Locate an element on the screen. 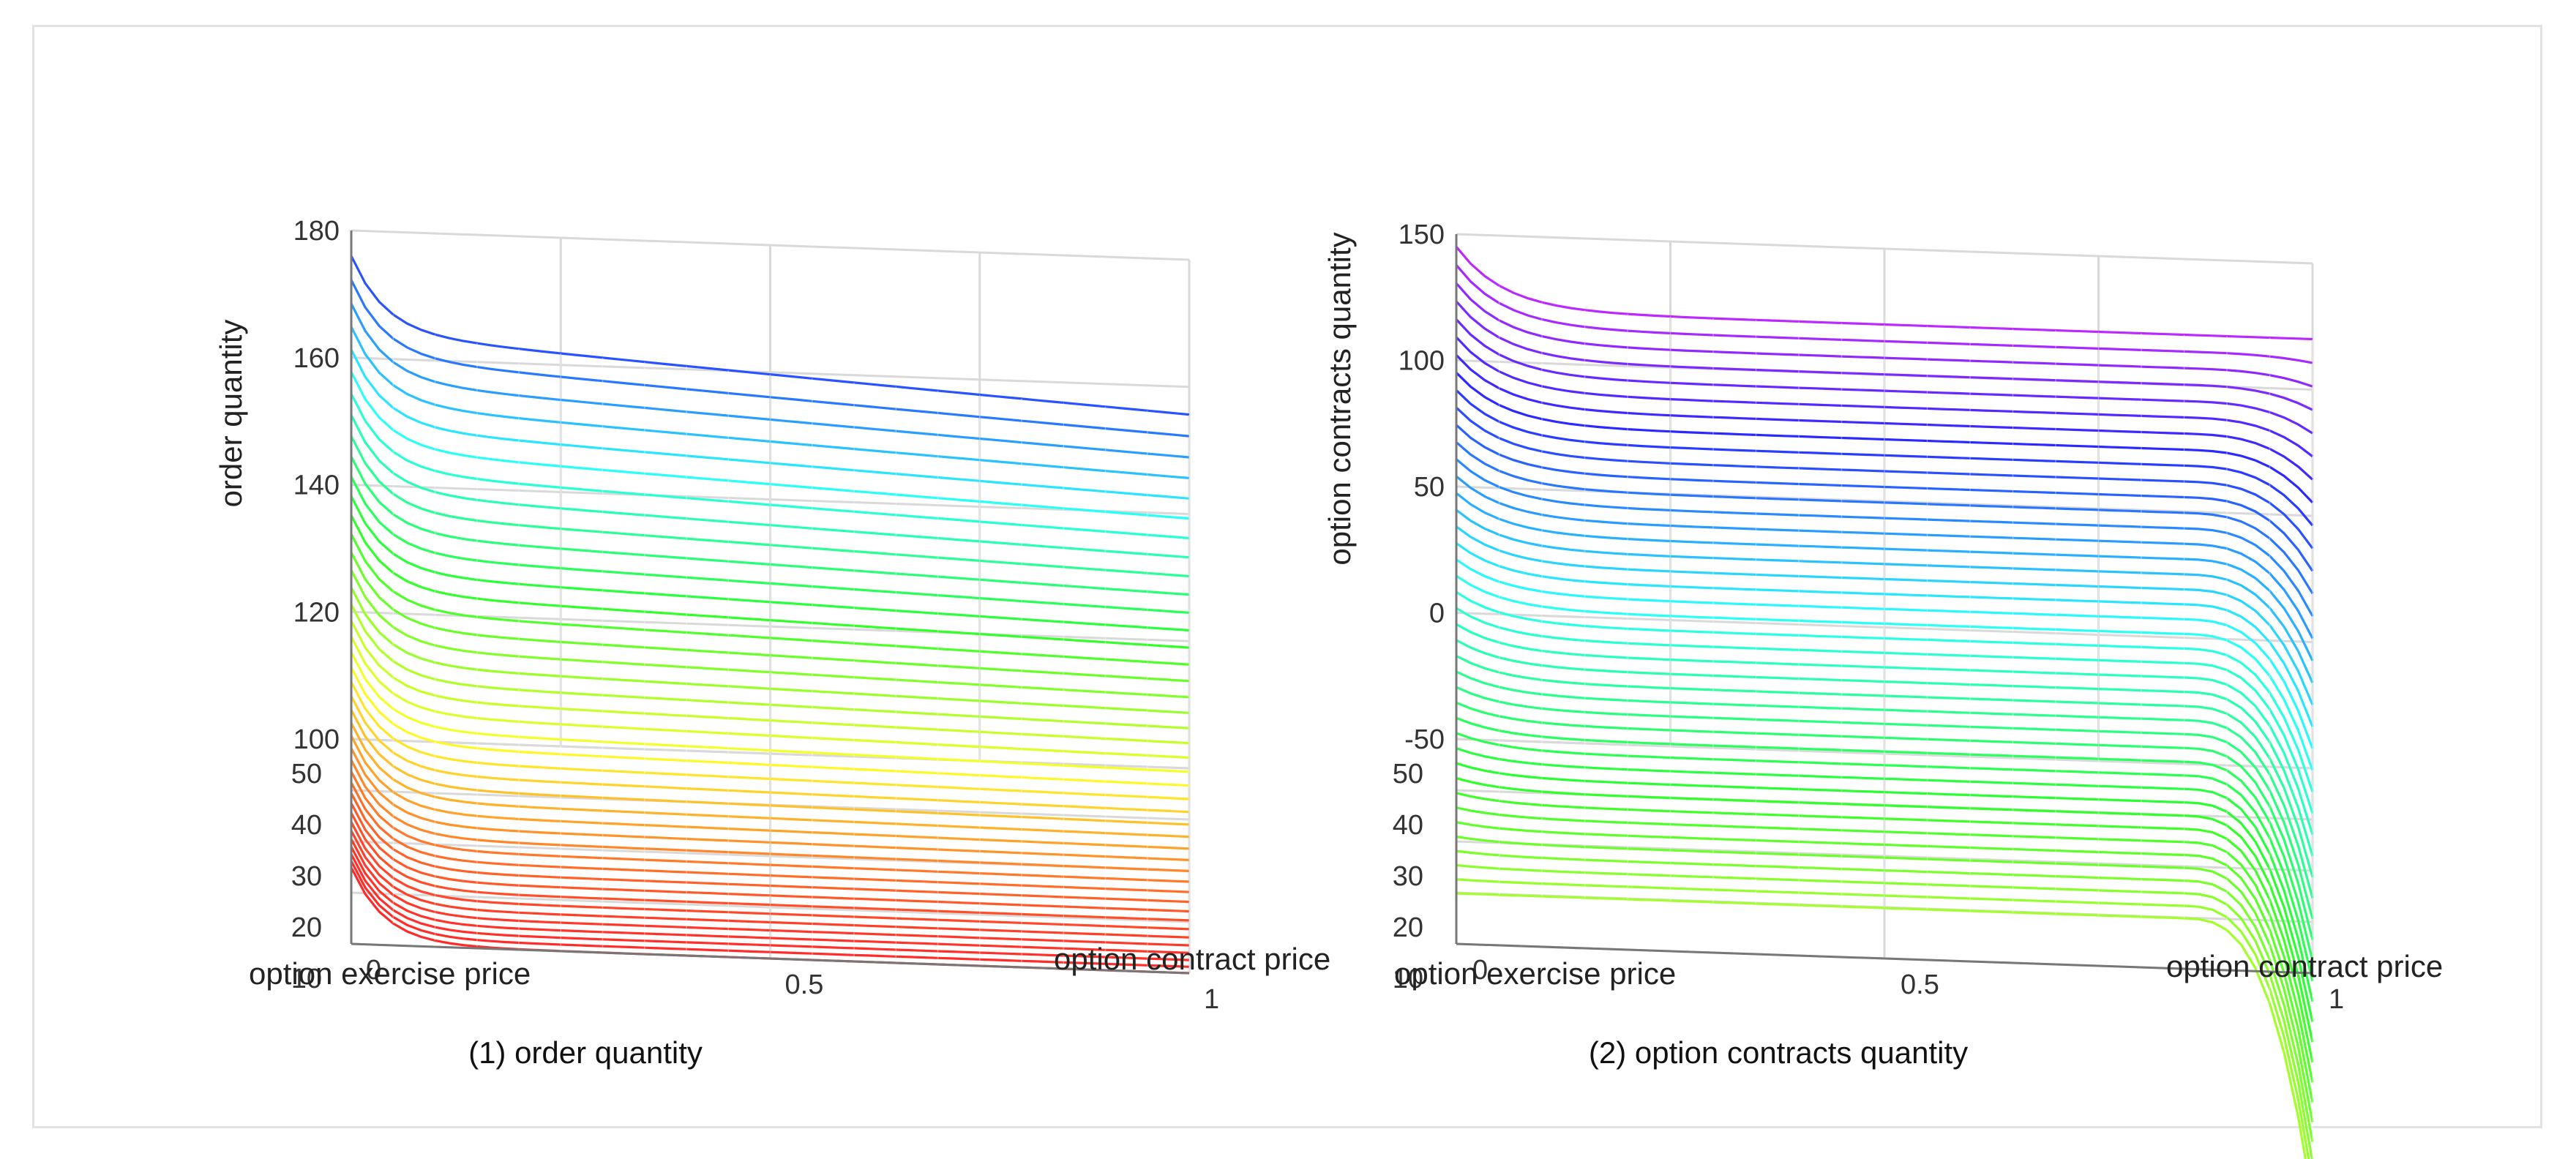 This screenshot has width=2576, height=1159. y-tick-label: 10 is located at coordinates (1408, 979).